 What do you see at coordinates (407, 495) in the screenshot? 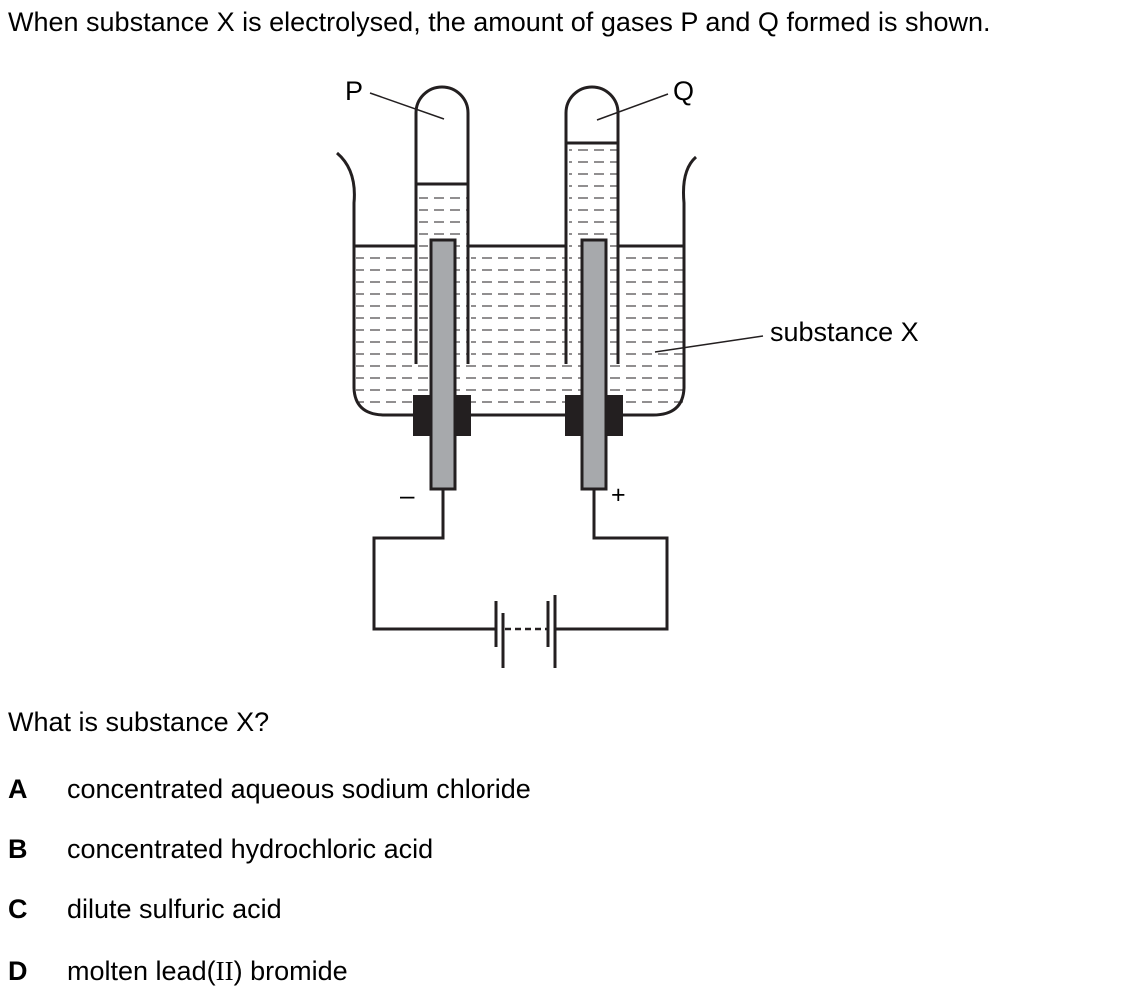
I see `label-negative-terminal: –` at bounding box center [407, 495].